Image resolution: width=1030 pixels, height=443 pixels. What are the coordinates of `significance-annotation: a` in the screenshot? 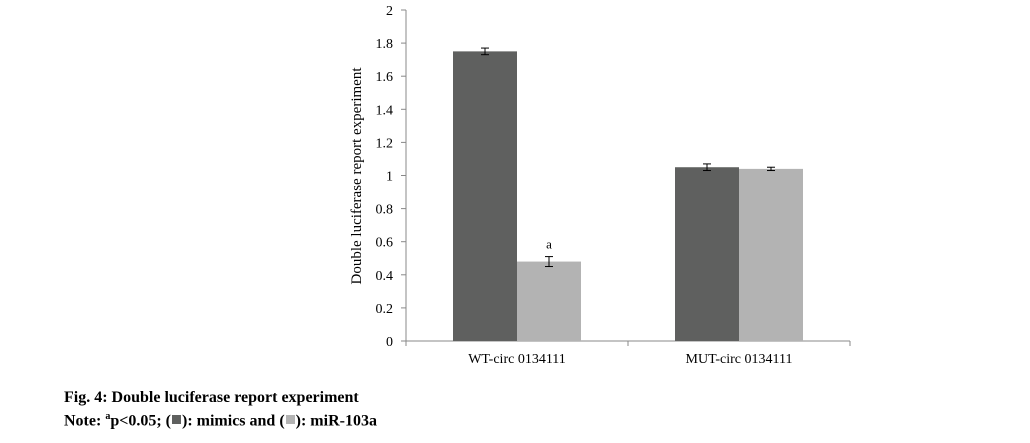 It's located at (549, 244).